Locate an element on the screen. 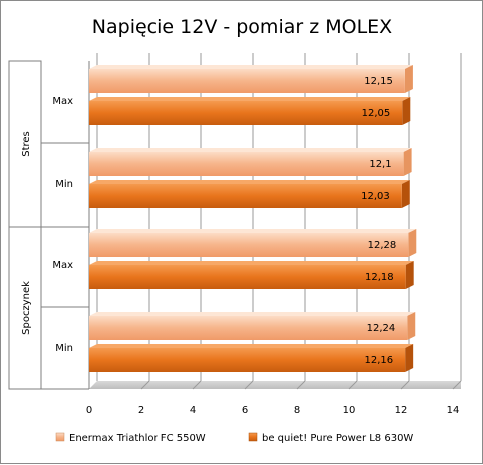 The width and height of the screenshot is (483, 465). bar-bequiet-spoczynek-min is located at coordinates (251, 358).